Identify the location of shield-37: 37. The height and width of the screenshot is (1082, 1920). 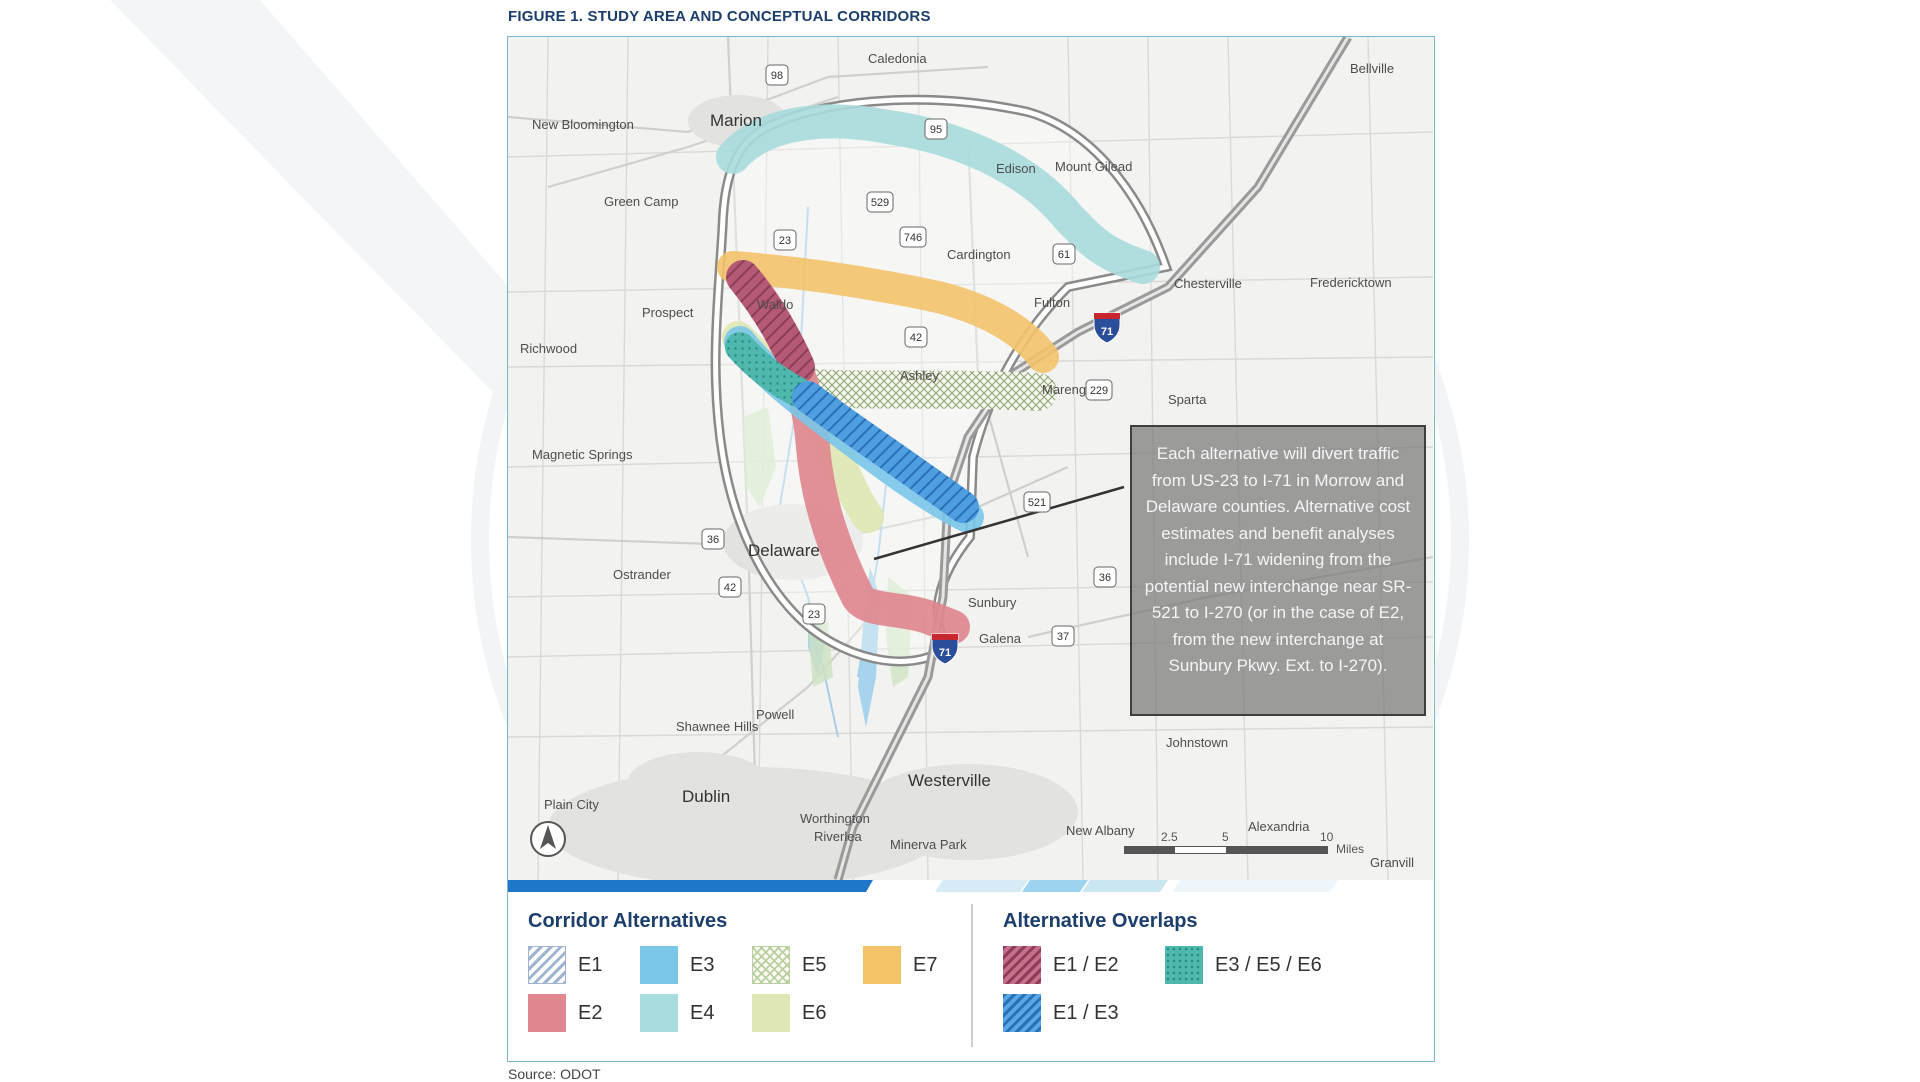
(1063, 636).